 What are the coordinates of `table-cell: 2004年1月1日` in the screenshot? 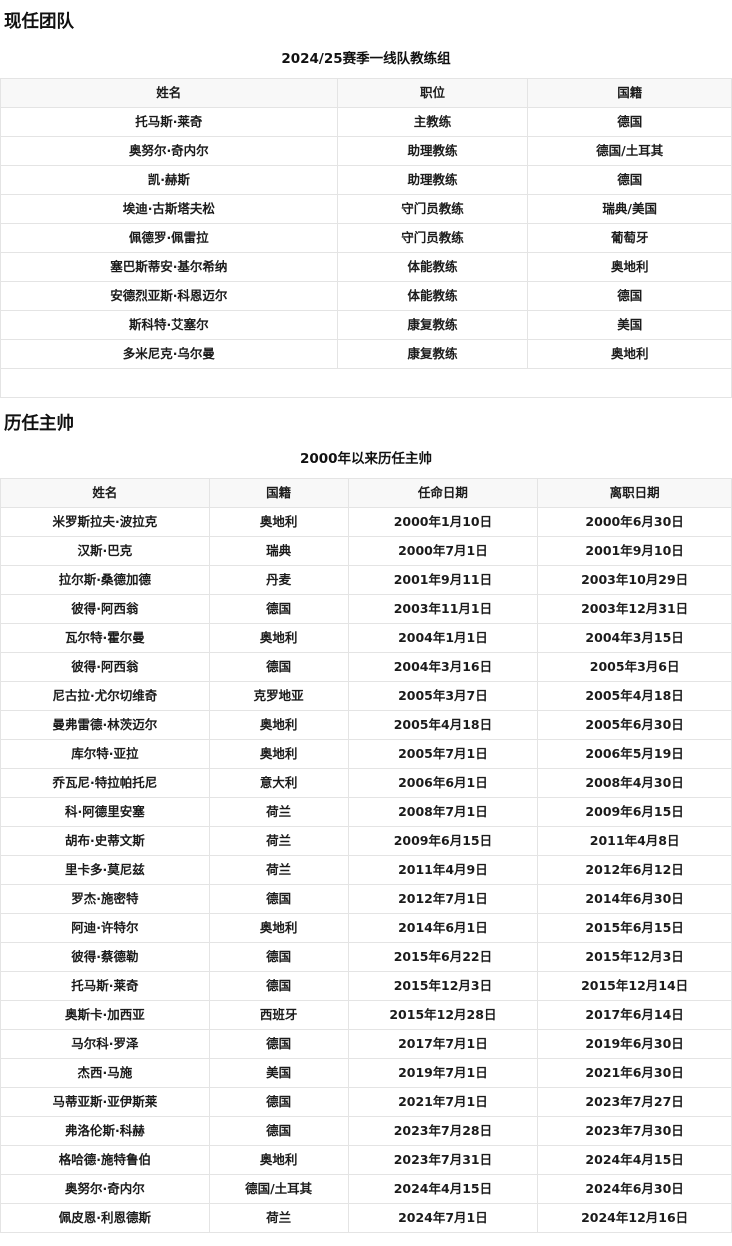 It's located at (443, 638).